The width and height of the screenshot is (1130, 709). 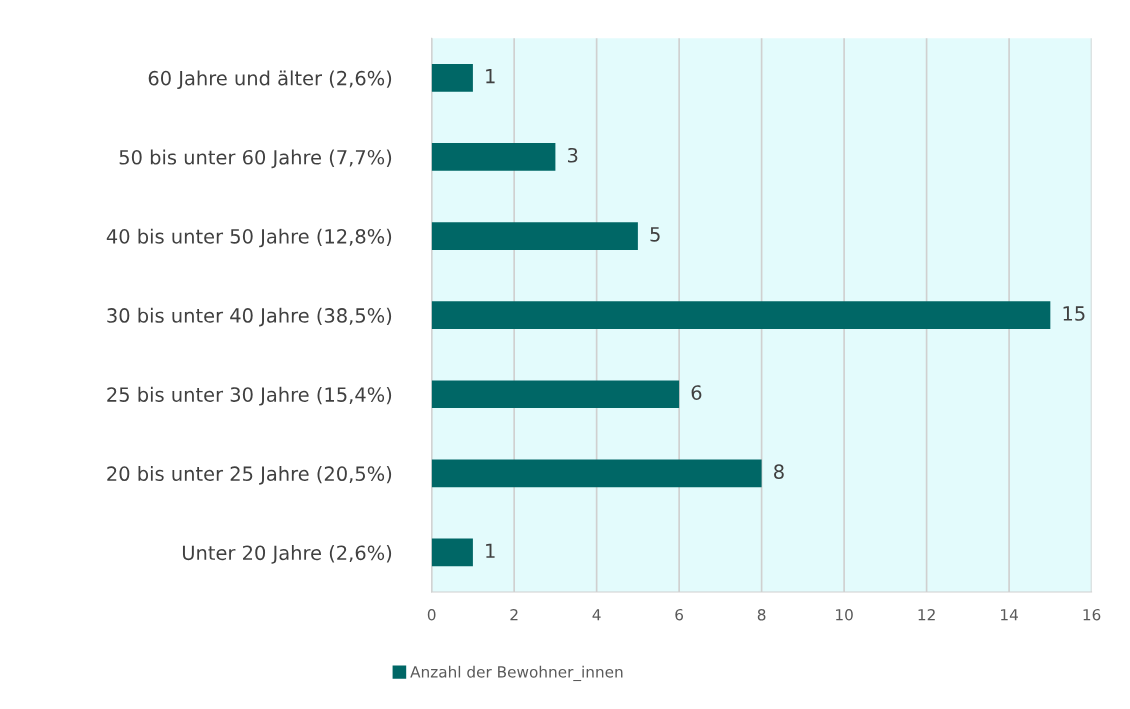 I want to click on data-label: 15, so click(x=1074, y=313).